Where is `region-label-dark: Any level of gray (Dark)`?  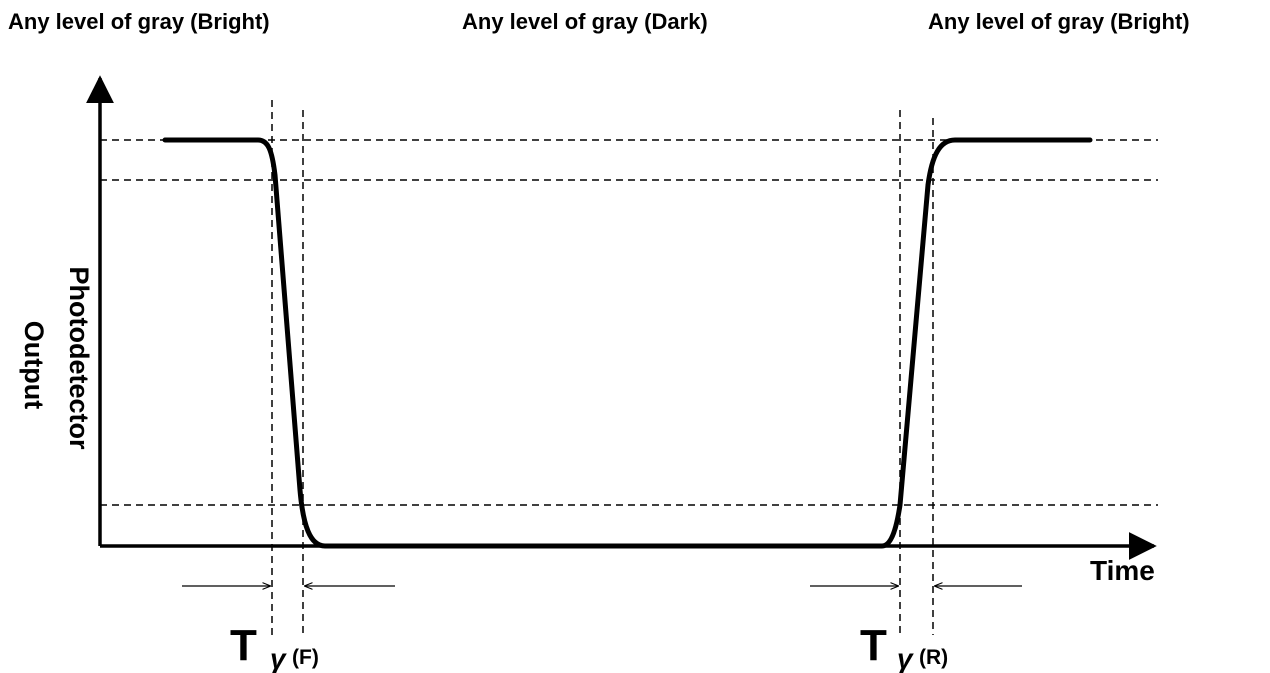
region-label-dark: Any level of gray (Dark) is located at coordinates (585, 21).